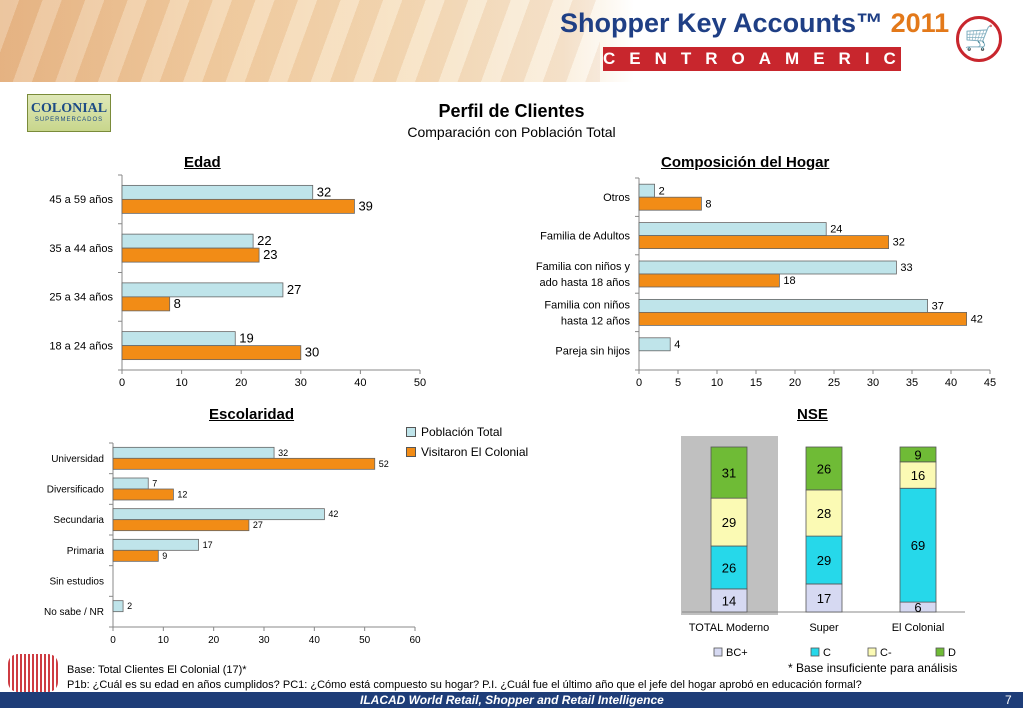 This screenshot has height=708, width=1023. I want to click on hogar-x-tick-label: 5, so click(678, 383).